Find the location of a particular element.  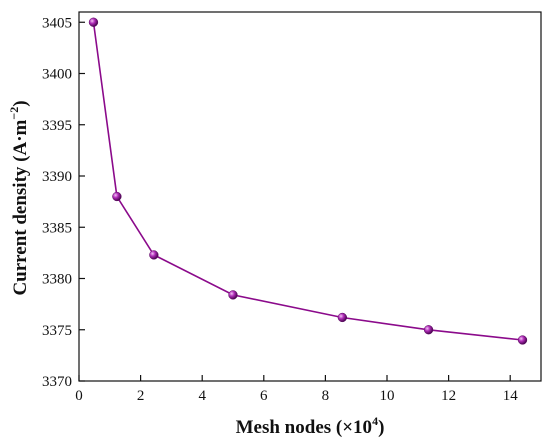

x-axis-ticks: 0 2 4 6 8 10 12 14 is located at coordinates (296, 389).